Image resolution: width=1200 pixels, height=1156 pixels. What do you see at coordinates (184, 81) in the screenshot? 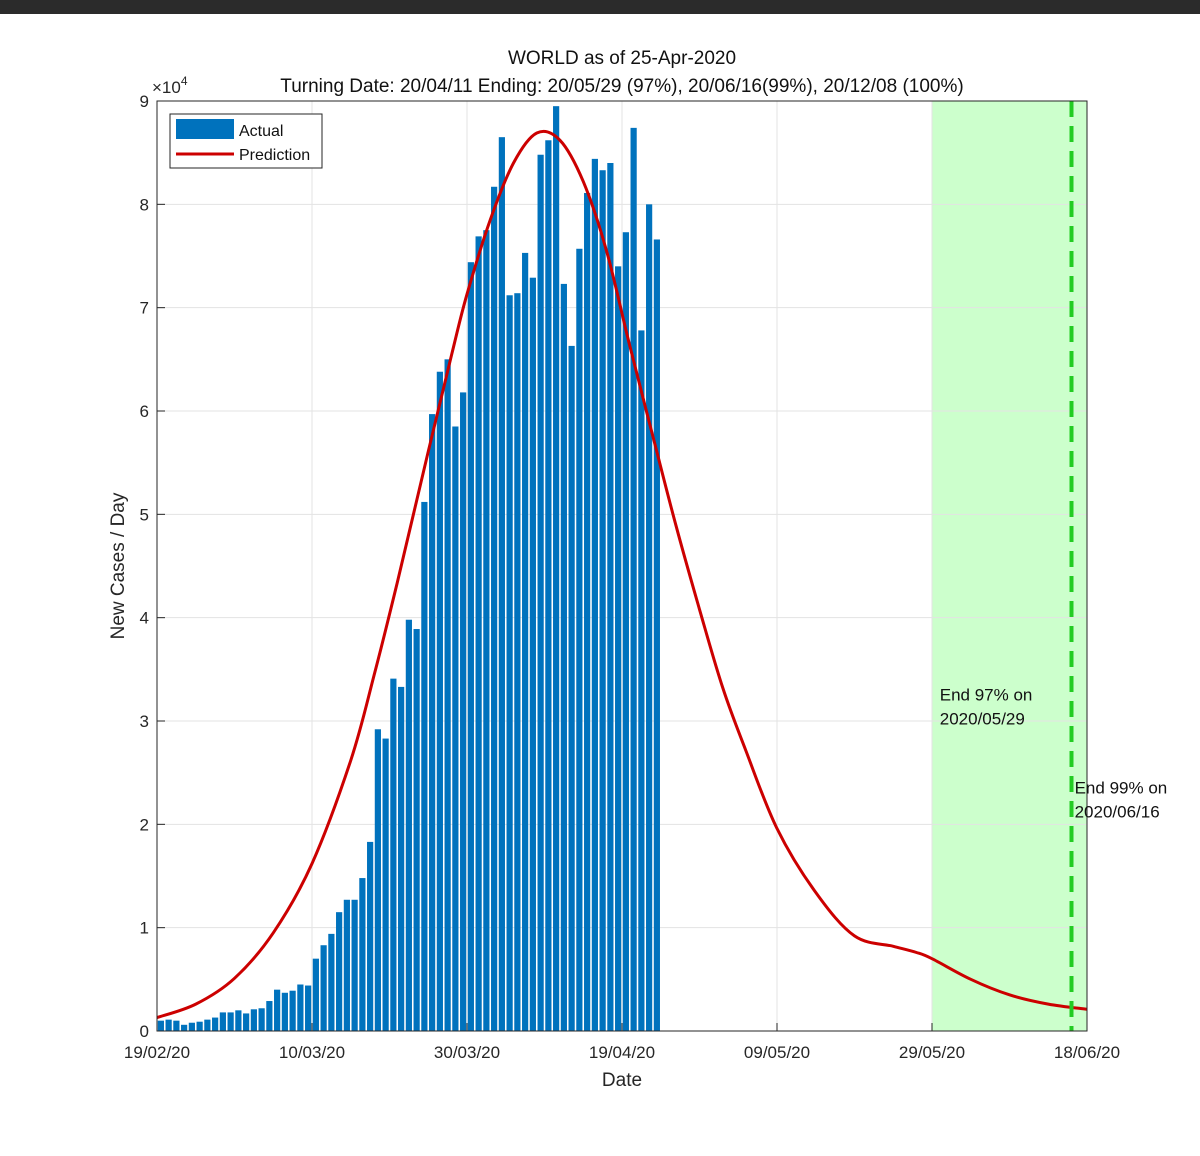
I see `y-multiplier-exp: 4` at bounding box center [184, 81].